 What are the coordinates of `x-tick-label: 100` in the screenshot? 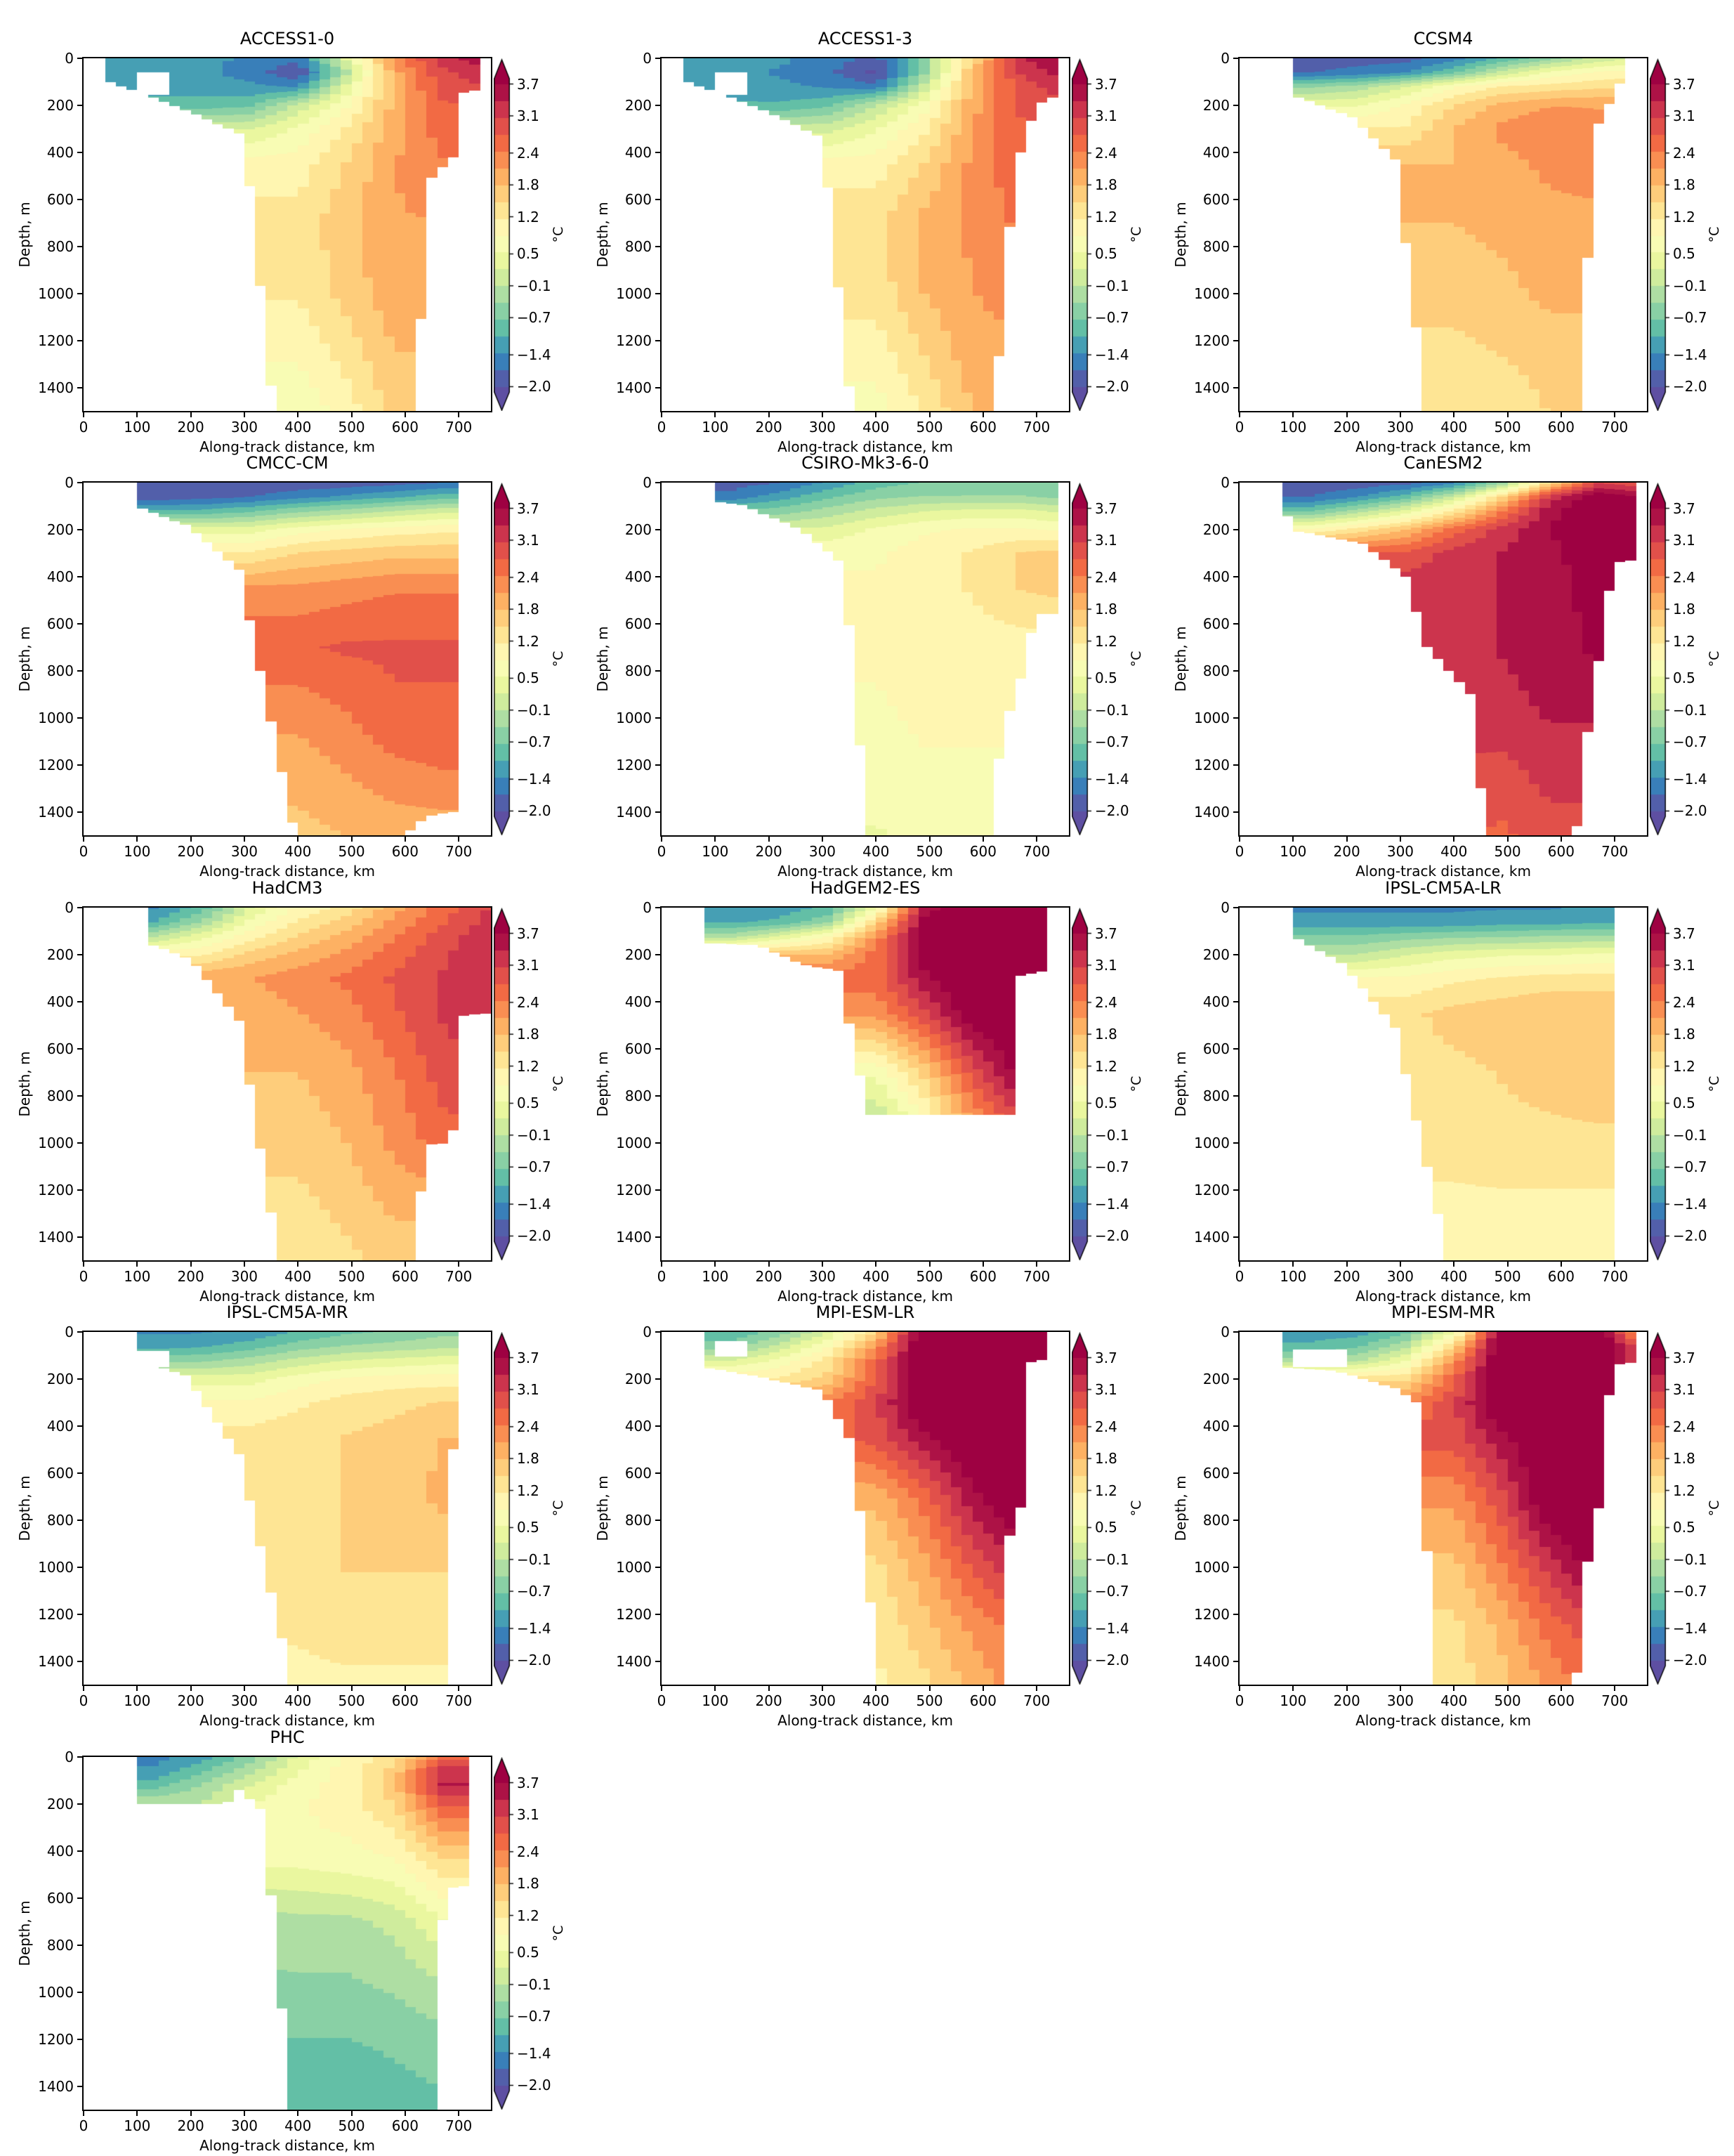 It's located at (715, 427).